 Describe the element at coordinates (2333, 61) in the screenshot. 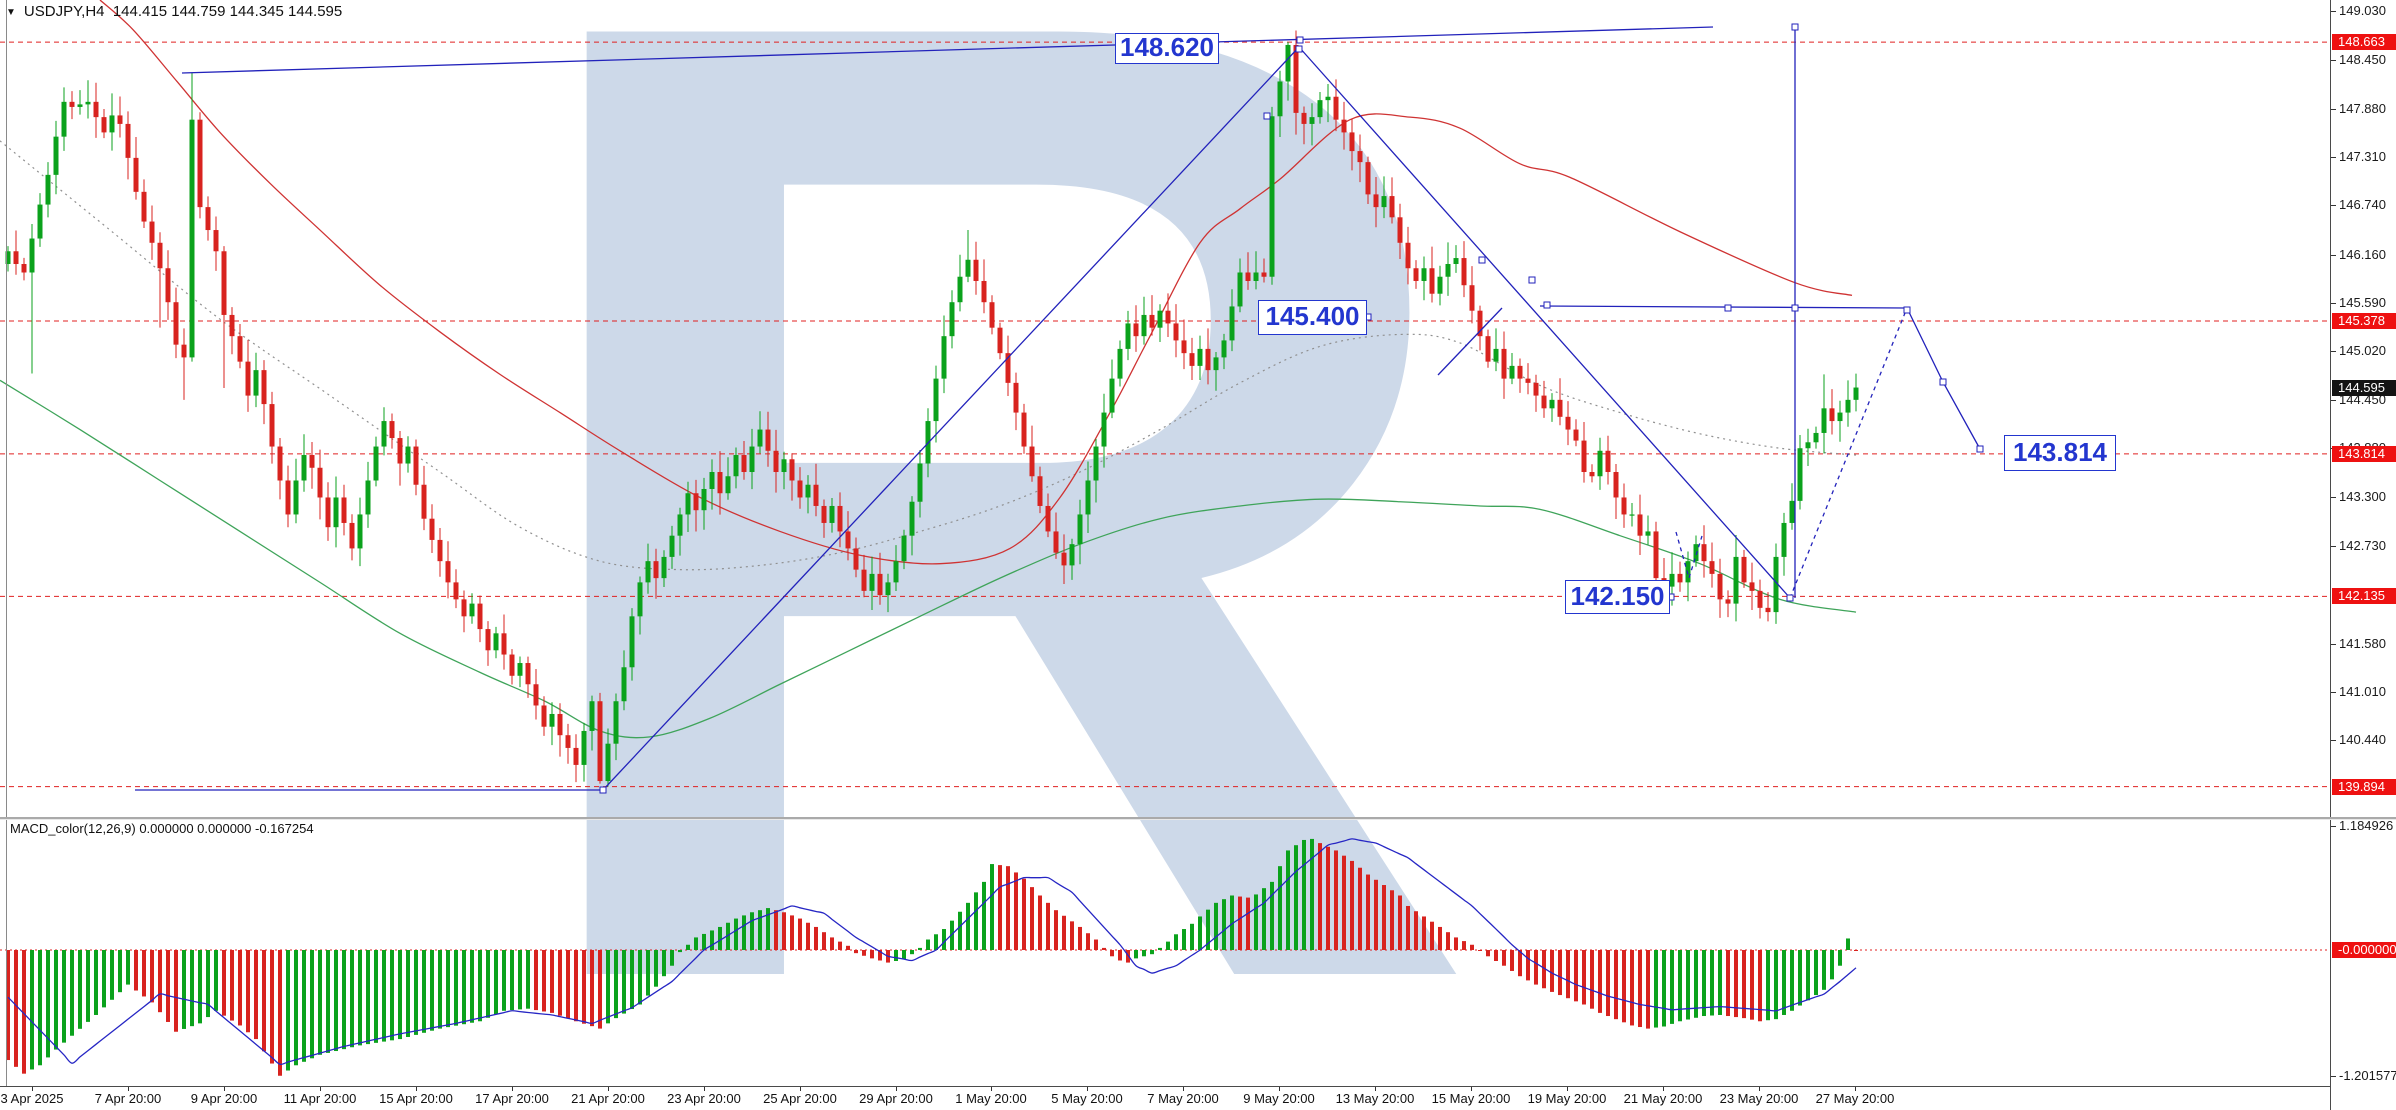

I see `price-tick-148.450-tick` at that location.